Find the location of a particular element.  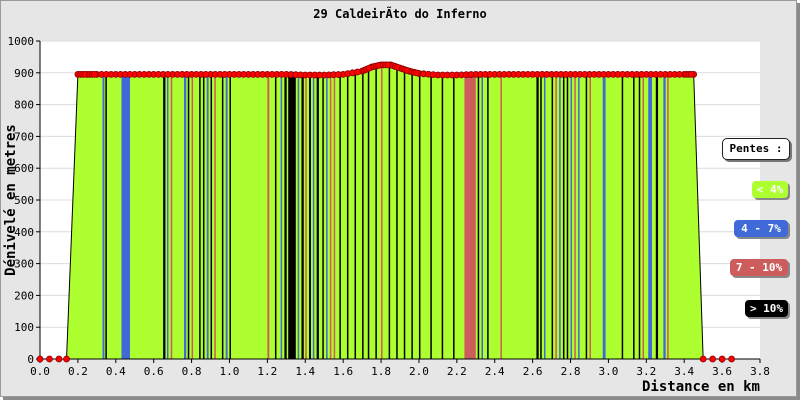

y-tick-labels: 0 100 200 300 400 500 600 700 800 900 1000 is located at coordinates (21, 200).